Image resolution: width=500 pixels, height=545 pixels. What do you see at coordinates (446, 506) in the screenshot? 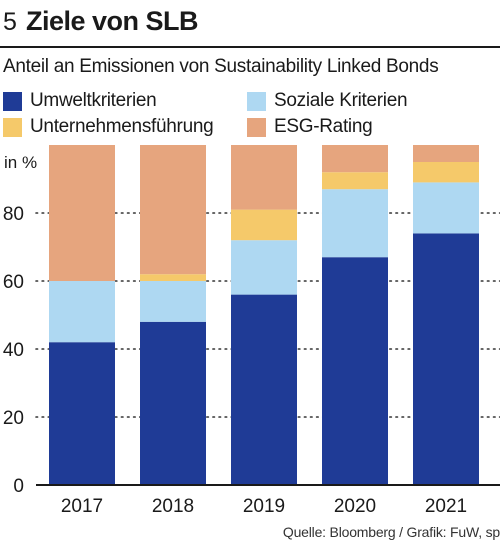
I see `x-tick-label: 2021` at bounding box center [446, 506].